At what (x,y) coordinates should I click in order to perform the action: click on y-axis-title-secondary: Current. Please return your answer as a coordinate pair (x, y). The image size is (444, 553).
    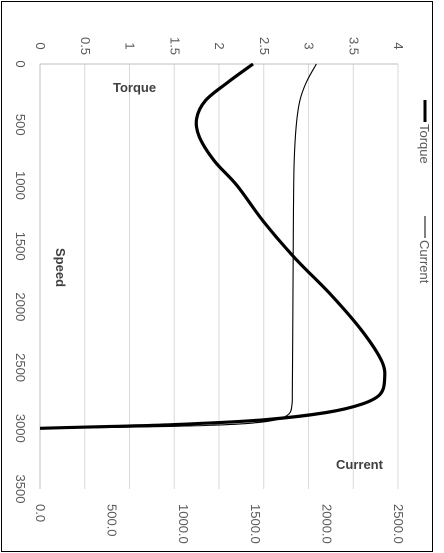
    Looking at the image, I should click on (360, 464).